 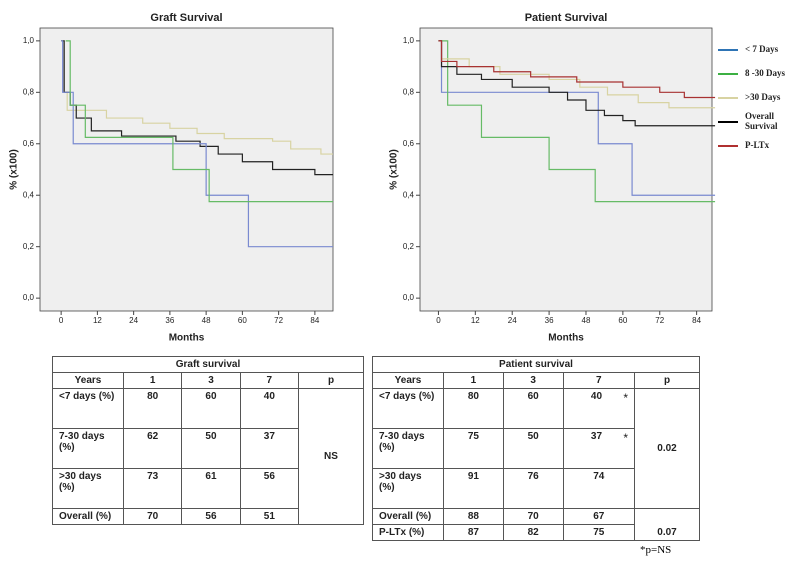 I want to click on table-row: >30 days (%) 73 61 56, so click(x=208, y=488).